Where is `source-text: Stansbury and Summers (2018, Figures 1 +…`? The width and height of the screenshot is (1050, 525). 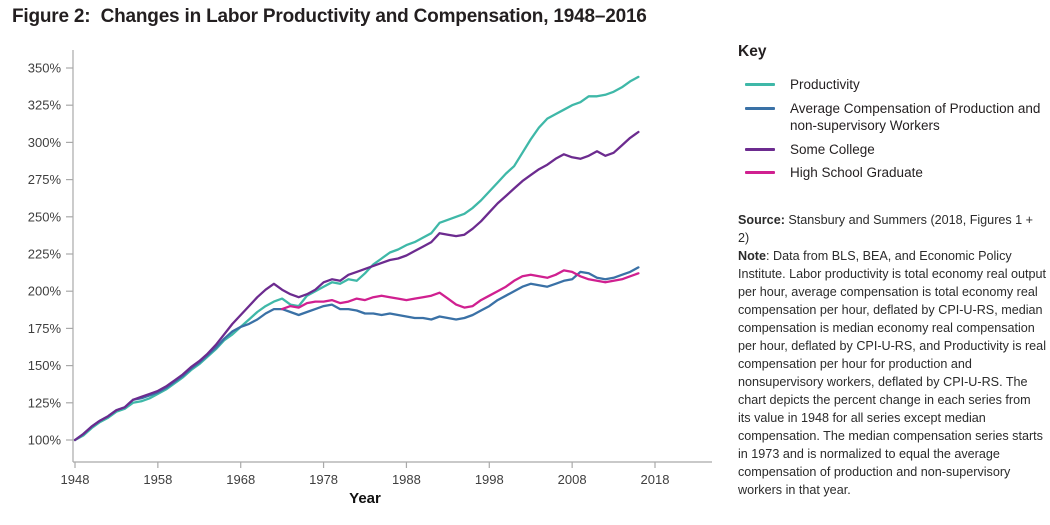 source-text: Stansbury and Summers (2018, Figures 1 +… is located at coordinates (886, 229).